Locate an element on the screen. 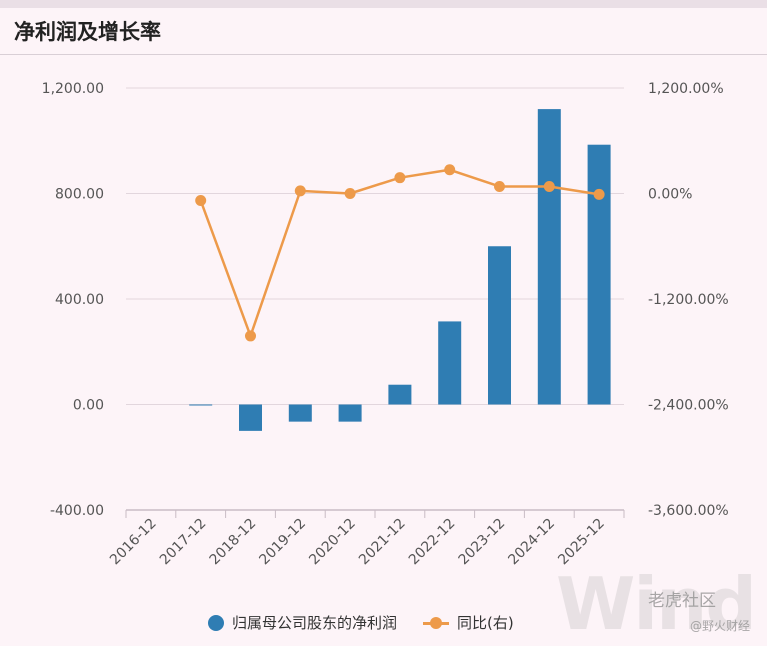 The width and height of the screenshot is (767, 646). x-tick-label: 2024-12 is located at coordinates (531, 542).